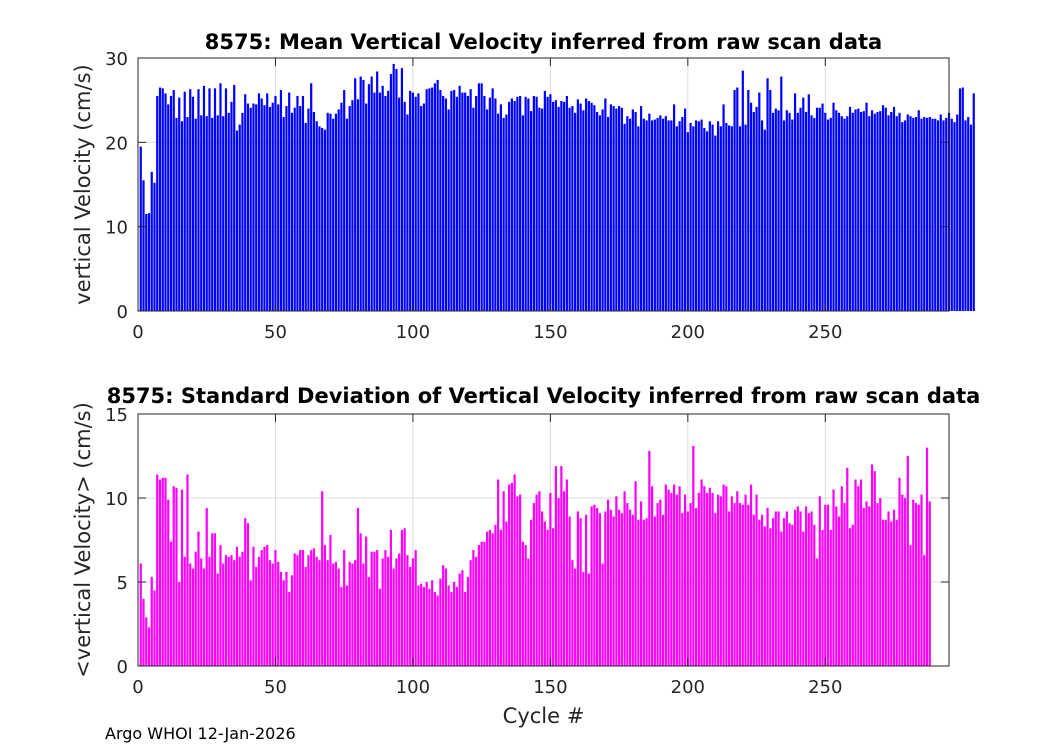 The image size is (1050, 750). What do you see at coordinates (544, 716) in the screenshot?
I see `x-axis-label: Cycle #` at bounding box center [544, 716].